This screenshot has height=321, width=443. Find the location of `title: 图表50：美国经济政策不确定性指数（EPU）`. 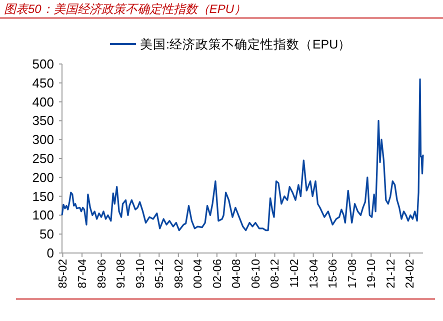

title: 图表50：美国经济政策不确定性指数（EPU） is located at coordinates (125, 9).